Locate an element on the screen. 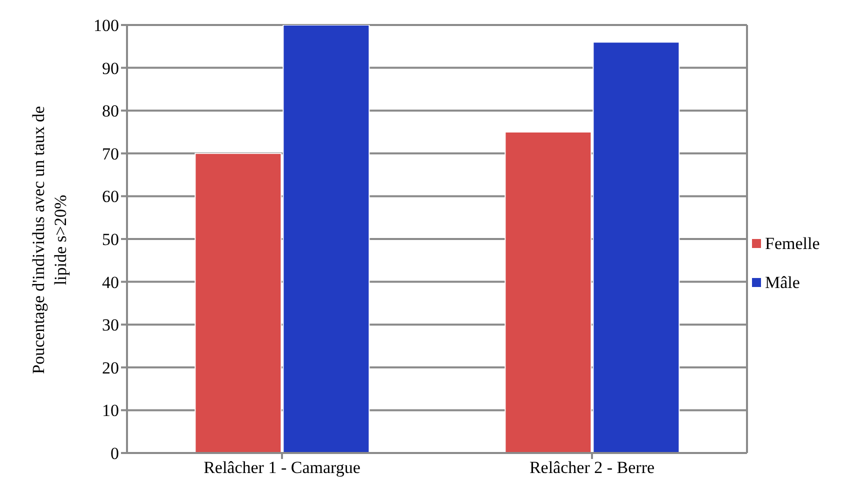 This screenshot has width=842, height=494. y-tick-label: 0 is located at coordinates (114, 454).